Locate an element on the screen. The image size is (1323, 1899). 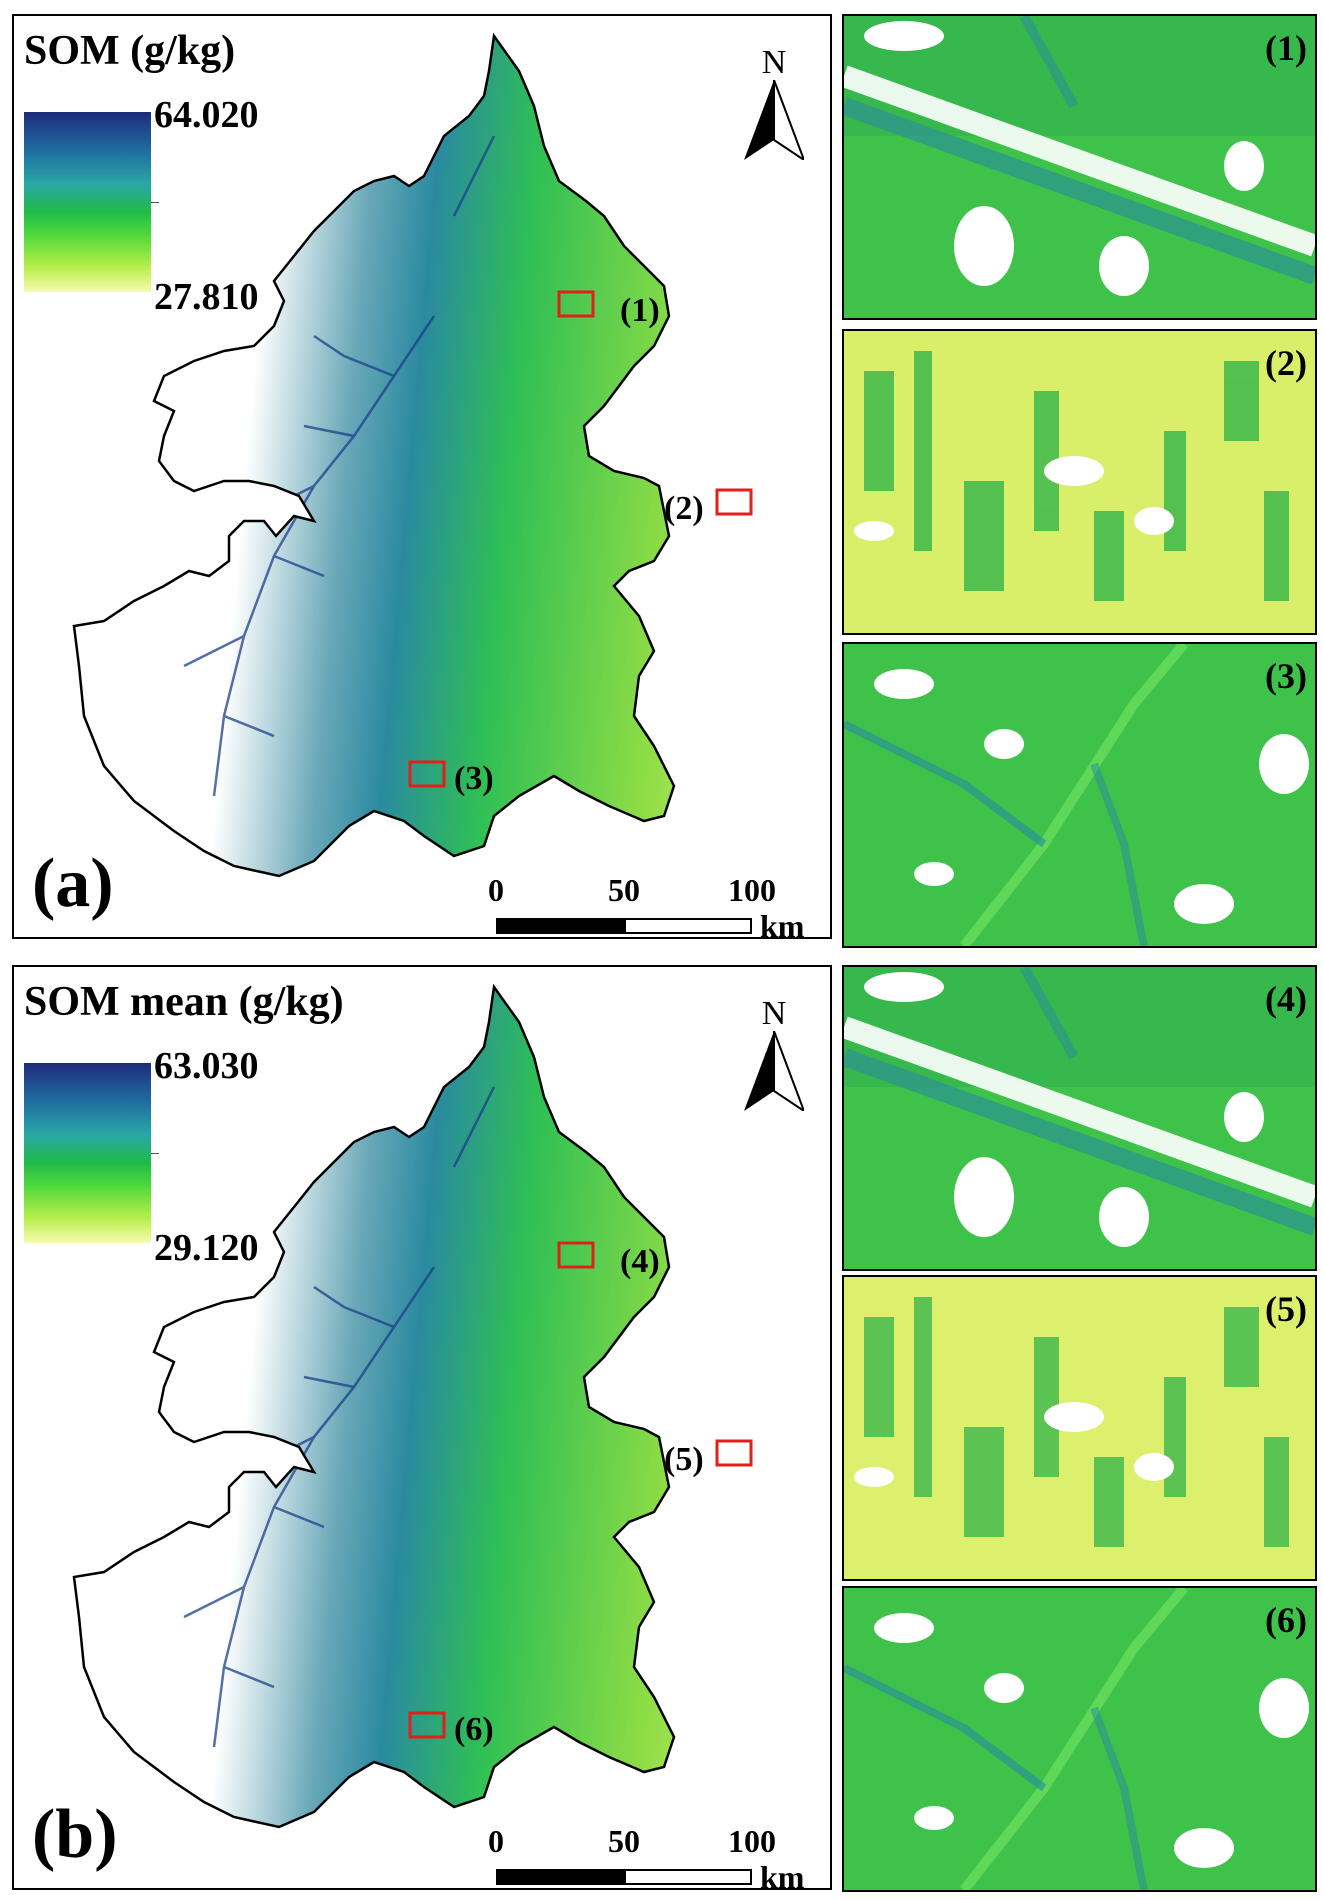
inset-label: (5) is located at coordinates (1286, 1309).